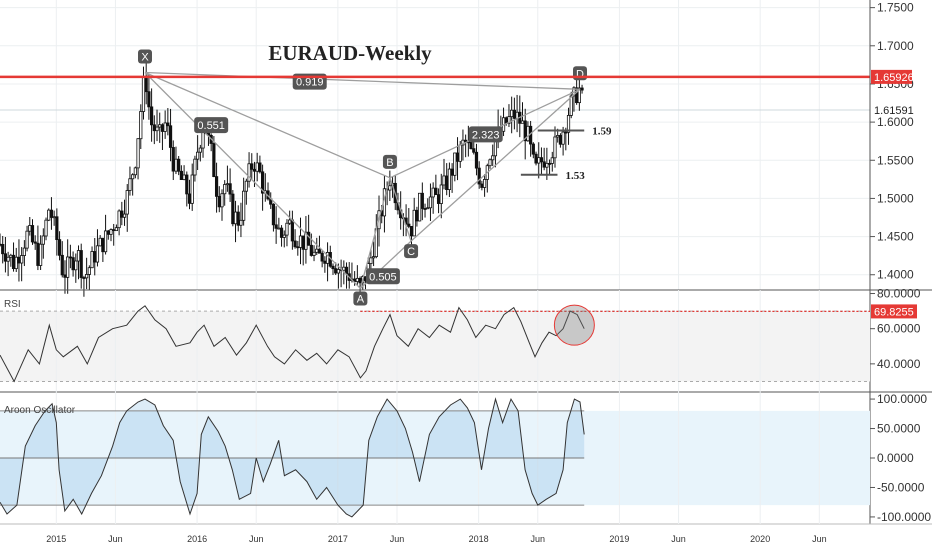  I want to click on time-tick-label: 2017, so click(338, 539).